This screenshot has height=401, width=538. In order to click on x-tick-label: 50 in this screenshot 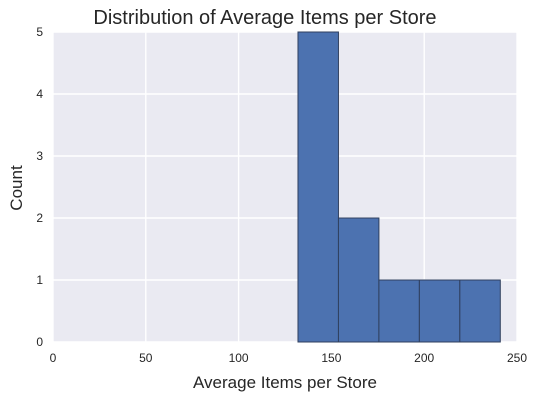, I will do `click(146, 358)`.